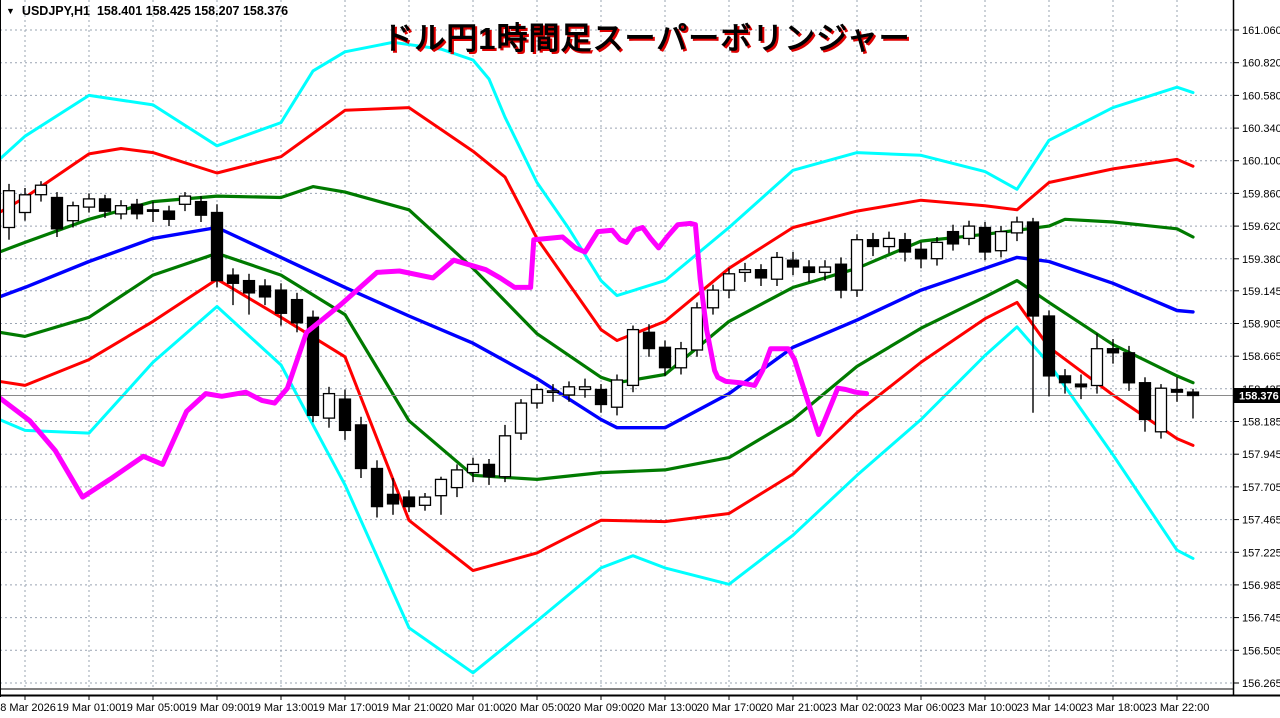 Image resolution: width=1280 pixels, height=718 pixels. What do you see at coordinates (1261, 227) in the screenshot?
I see `price-tick-label: 159.620` at bounding box center [1261, 227].